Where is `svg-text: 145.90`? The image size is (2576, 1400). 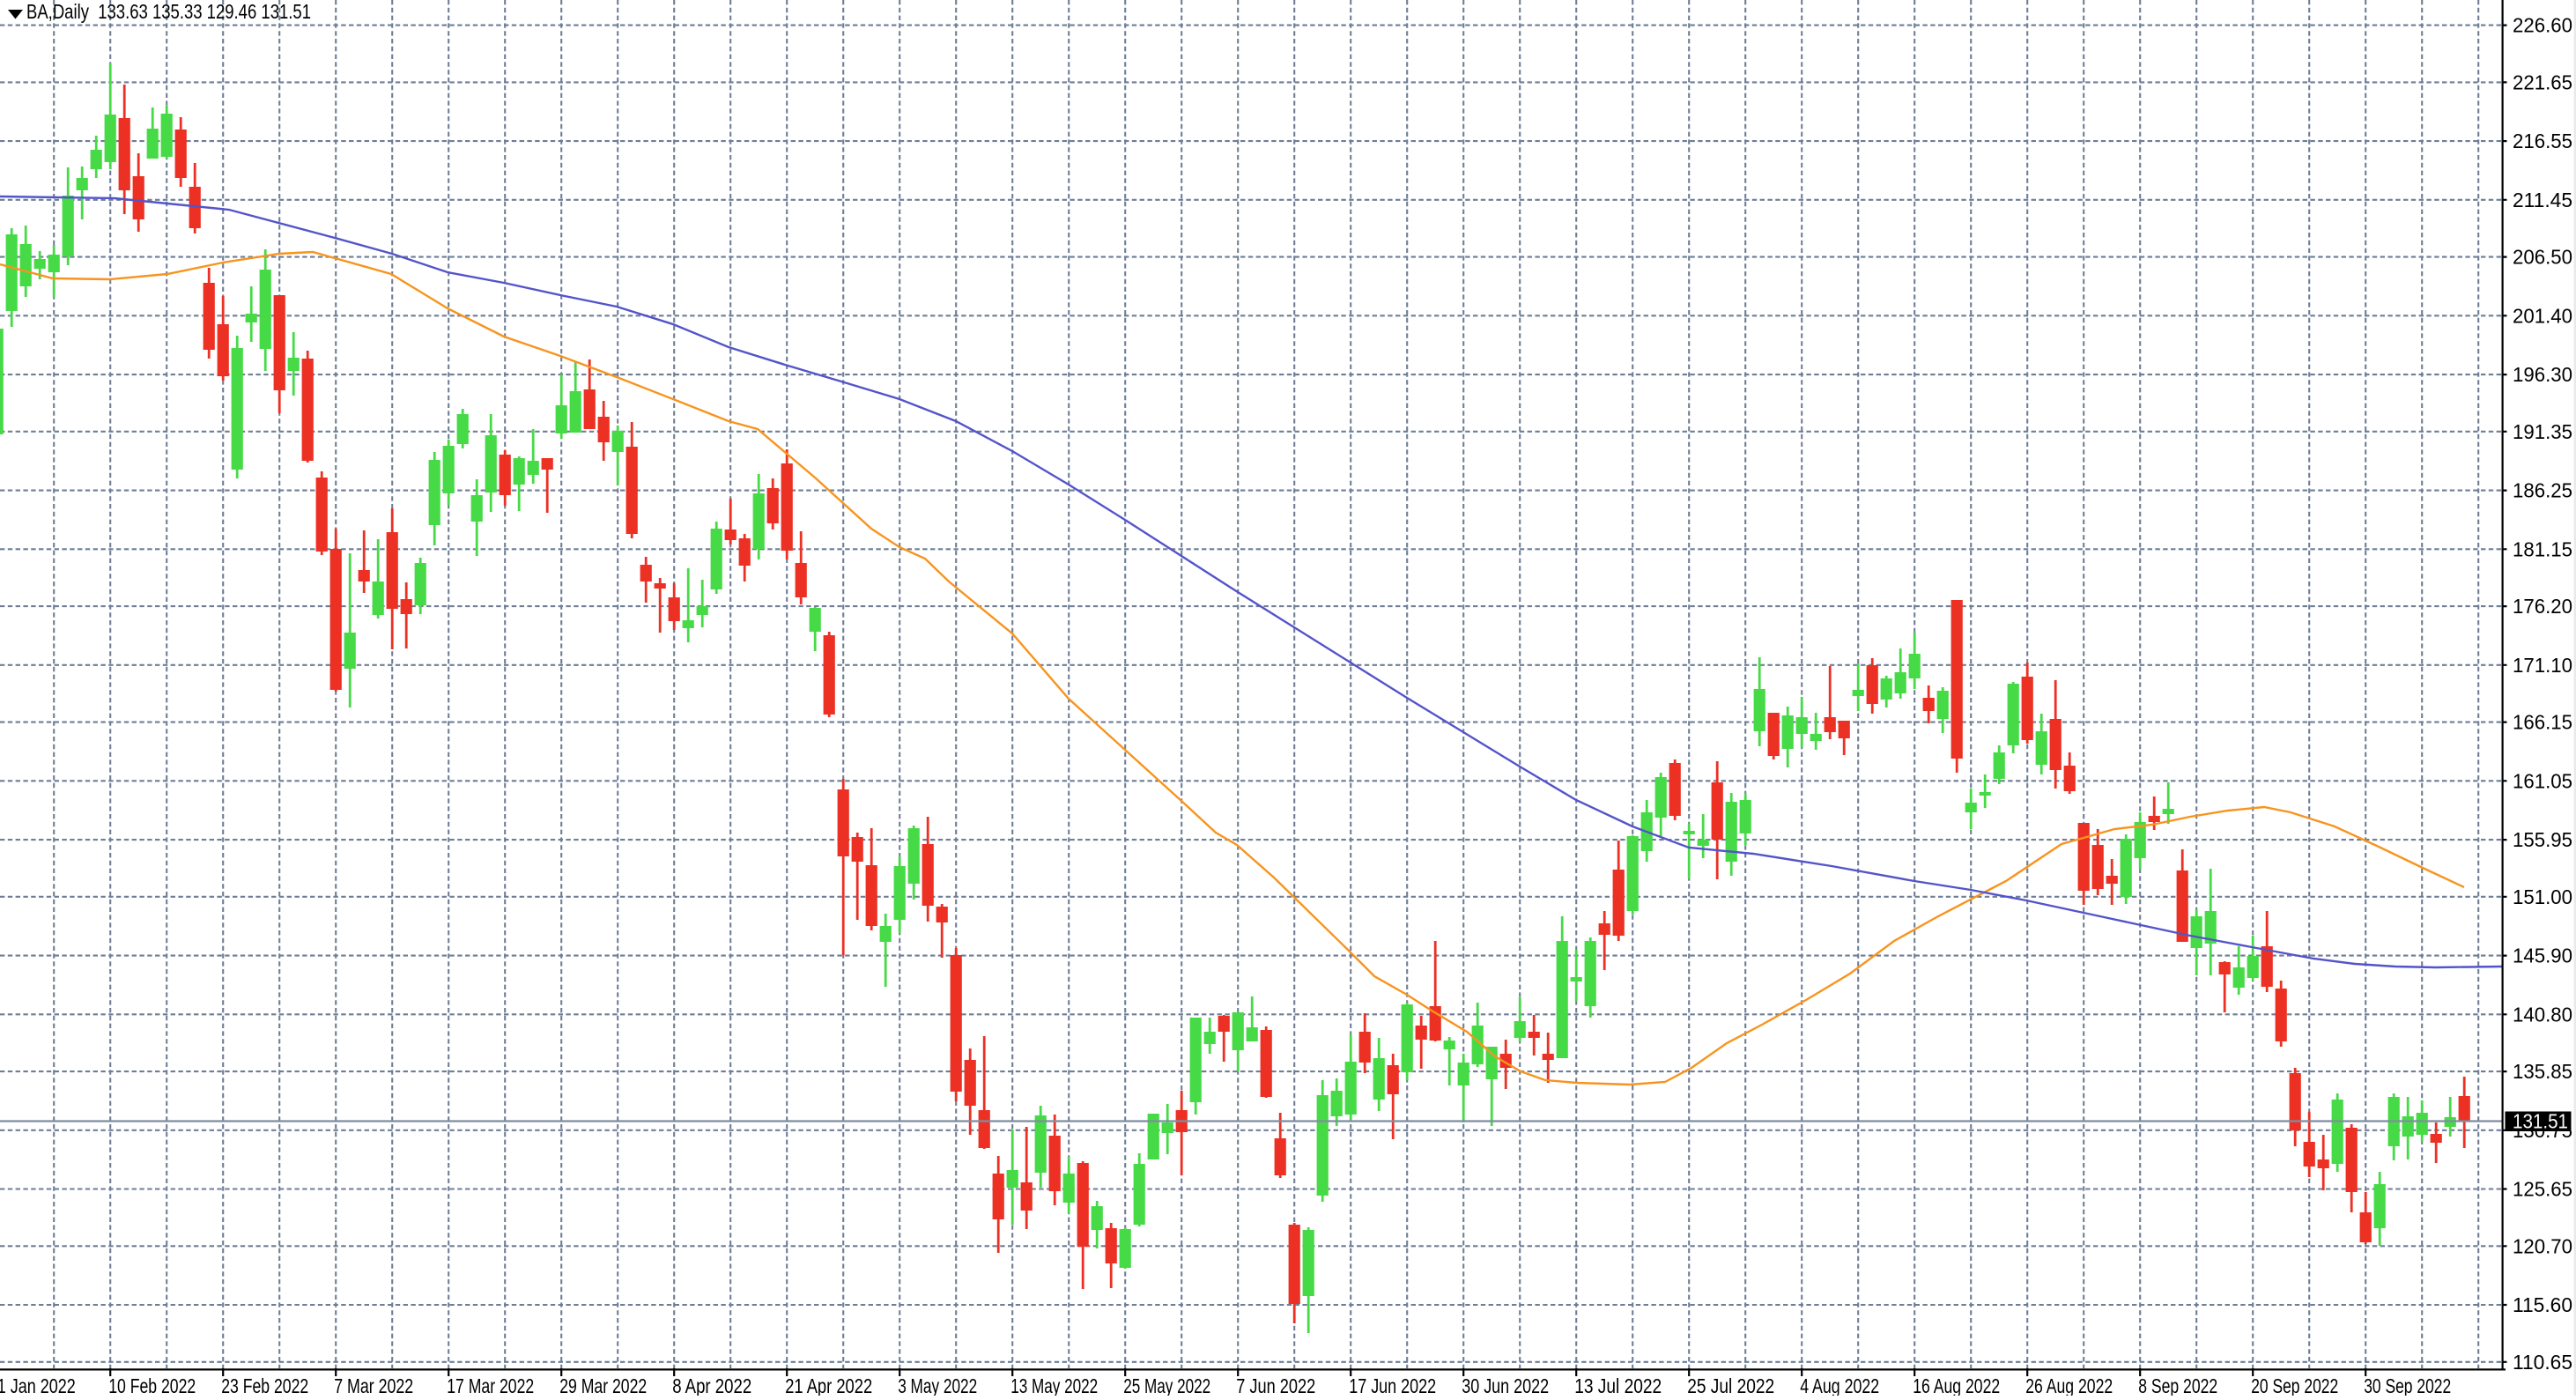
svg-text: 145.90 is located at coordinates (2543, 955).